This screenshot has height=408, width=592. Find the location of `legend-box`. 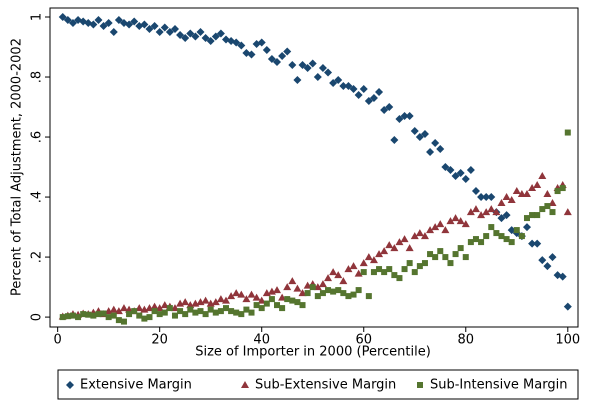

legend-box is located at coordinates (318, 384).